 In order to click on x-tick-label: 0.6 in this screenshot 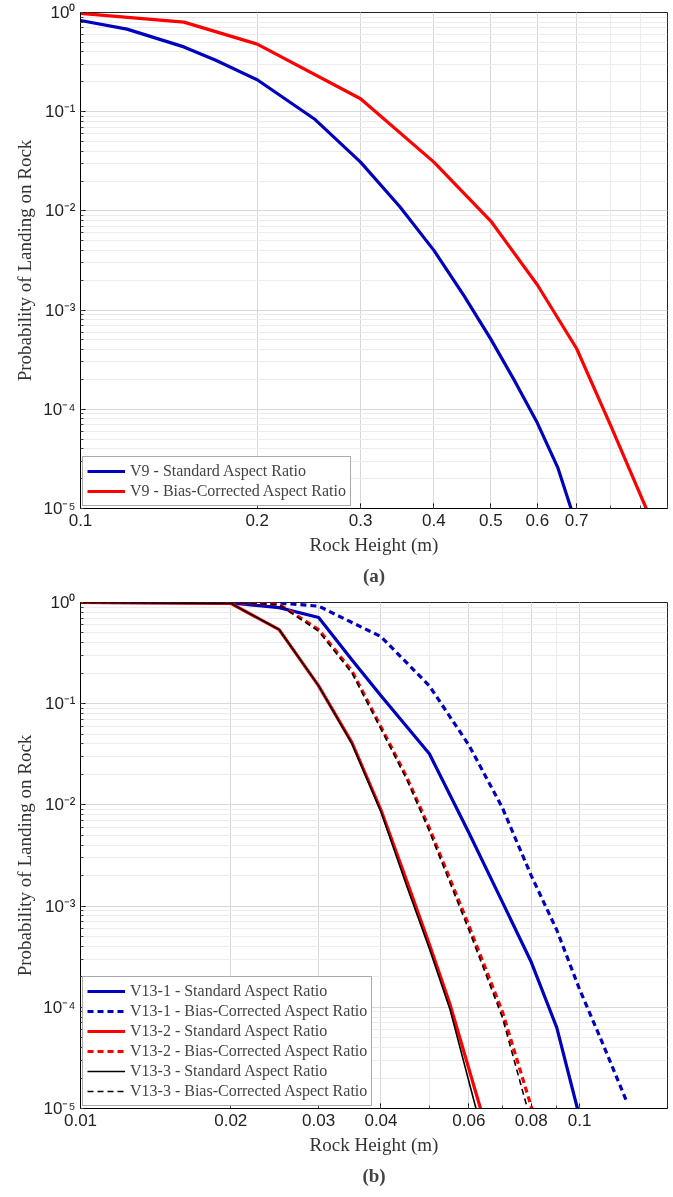, I will do `click(537, 520)`.